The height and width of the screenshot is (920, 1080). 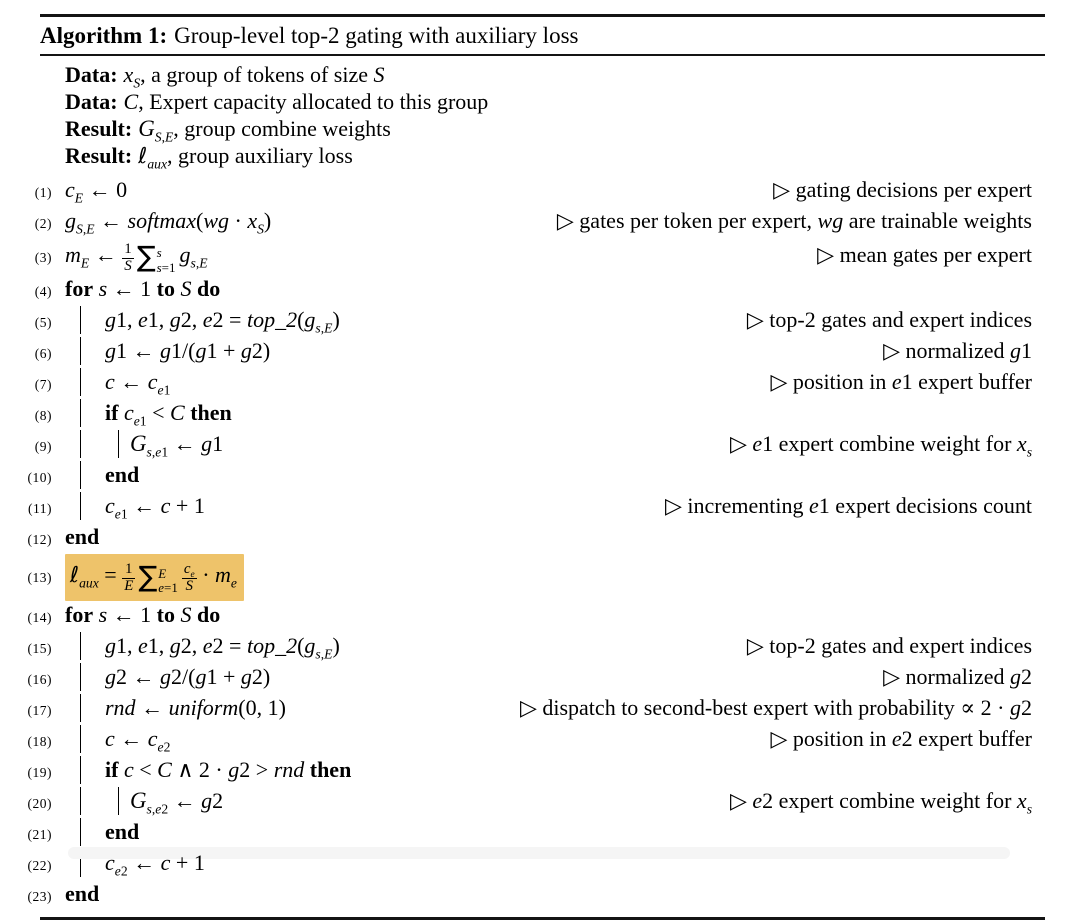 I want to click on line-number: (4), so click(x=43, y=292).